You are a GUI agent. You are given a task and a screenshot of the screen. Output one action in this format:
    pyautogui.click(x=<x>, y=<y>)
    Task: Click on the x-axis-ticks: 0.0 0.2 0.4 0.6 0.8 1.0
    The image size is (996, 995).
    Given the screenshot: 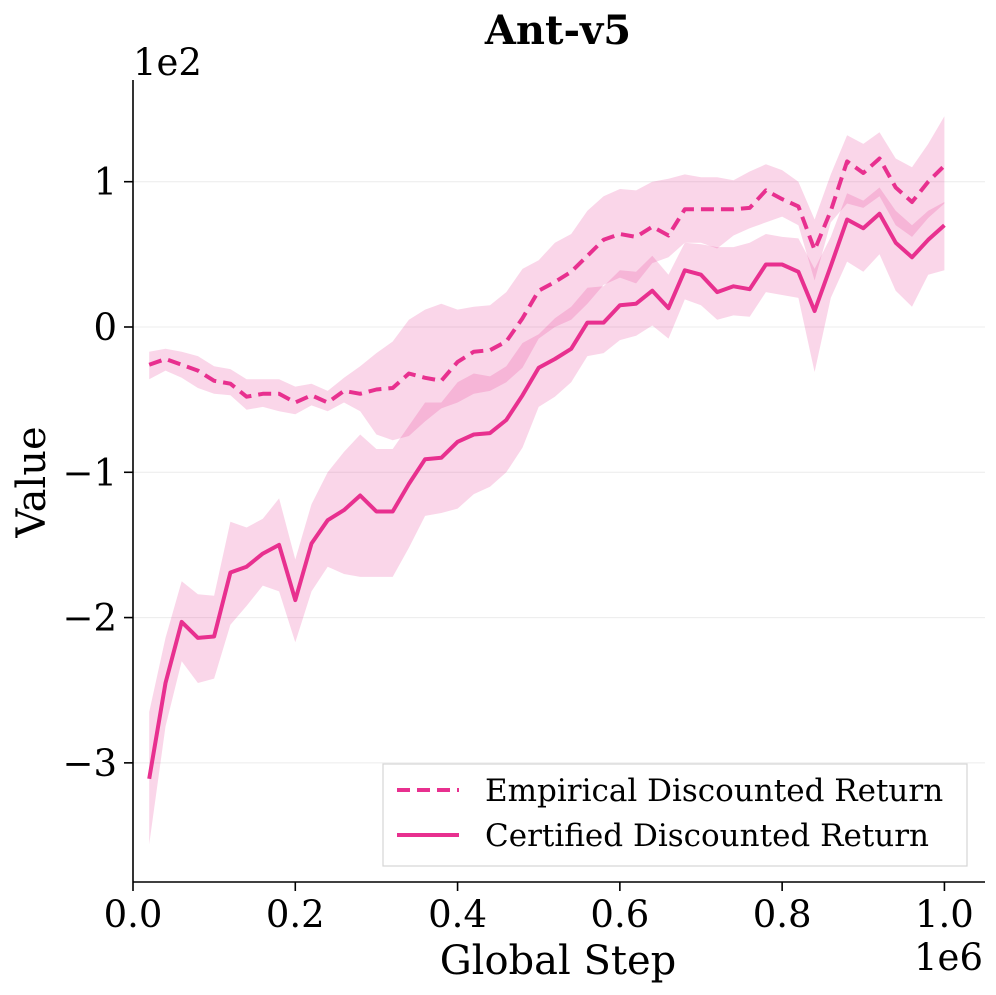 What is the action you would take?
    pyautogui.click(x=539, y=909)
    